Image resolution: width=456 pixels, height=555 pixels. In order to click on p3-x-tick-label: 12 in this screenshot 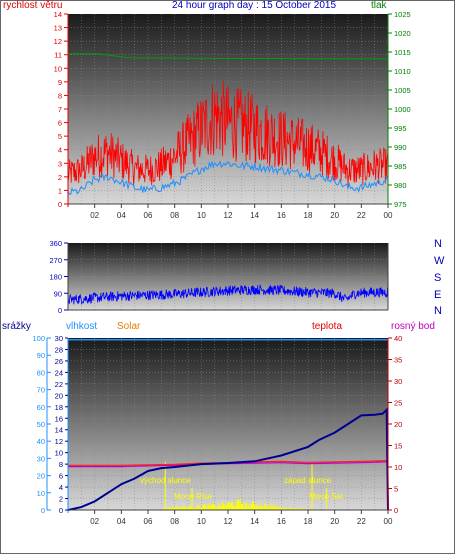, I will do `click(228, 521)`.